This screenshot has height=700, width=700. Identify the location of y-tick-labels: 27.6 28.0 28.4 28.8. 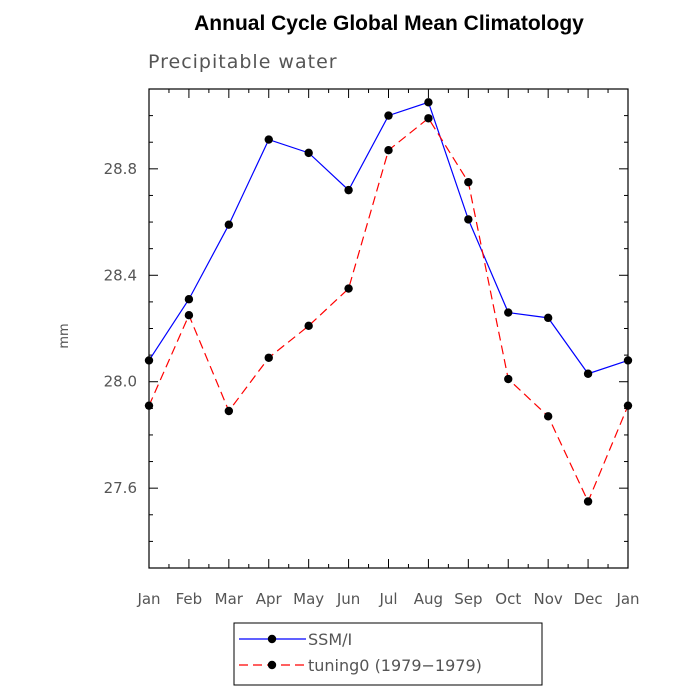
(120, 328).